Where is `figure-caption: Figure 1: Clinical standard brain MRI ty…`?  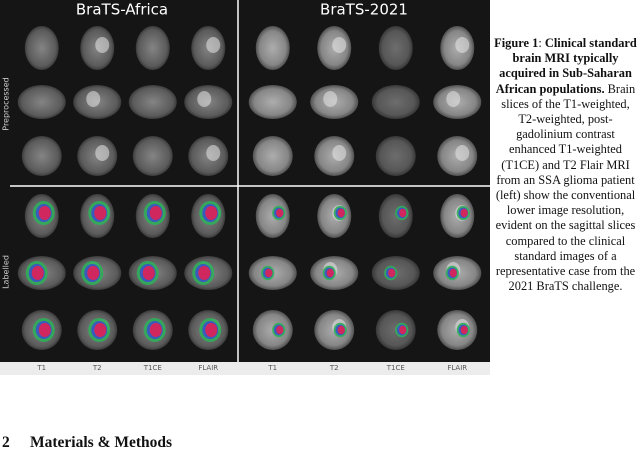 figure-caption: Figure 1: Clinical standard brain MRI ty… is located at coordinates (565, 165).